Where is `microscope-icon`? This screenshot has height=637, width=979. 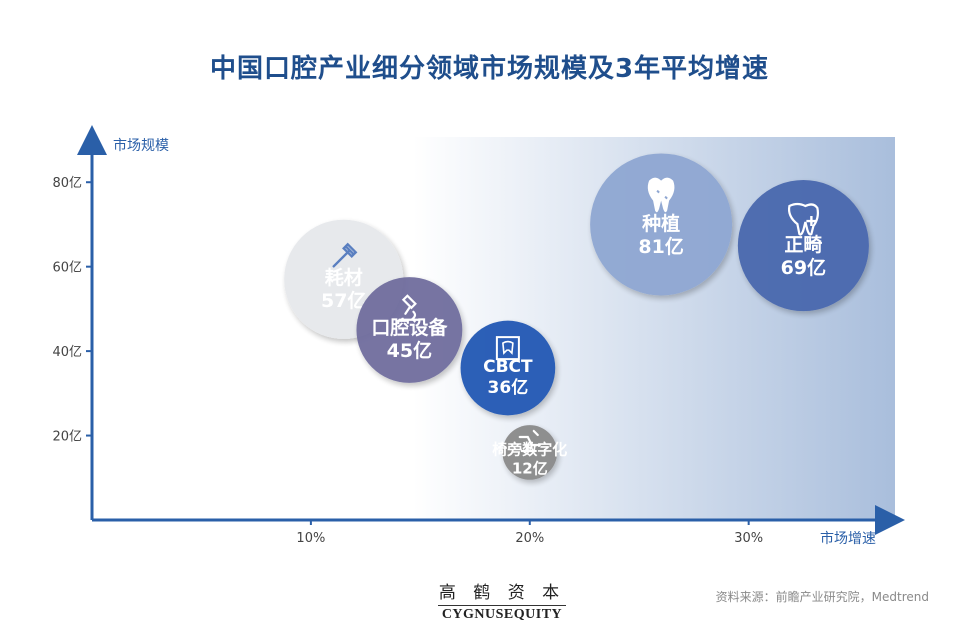
microscope-icon is located at coordinates (409, 307).